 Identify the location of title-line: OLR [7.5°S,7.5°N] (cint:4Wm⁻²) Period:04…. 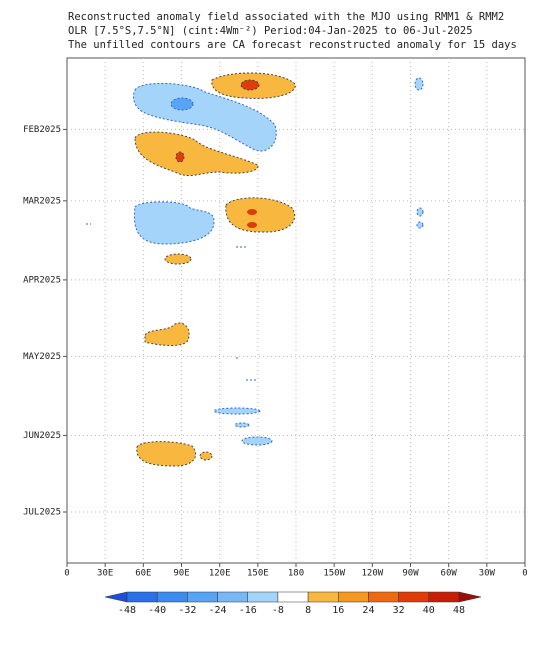
(270, 31).